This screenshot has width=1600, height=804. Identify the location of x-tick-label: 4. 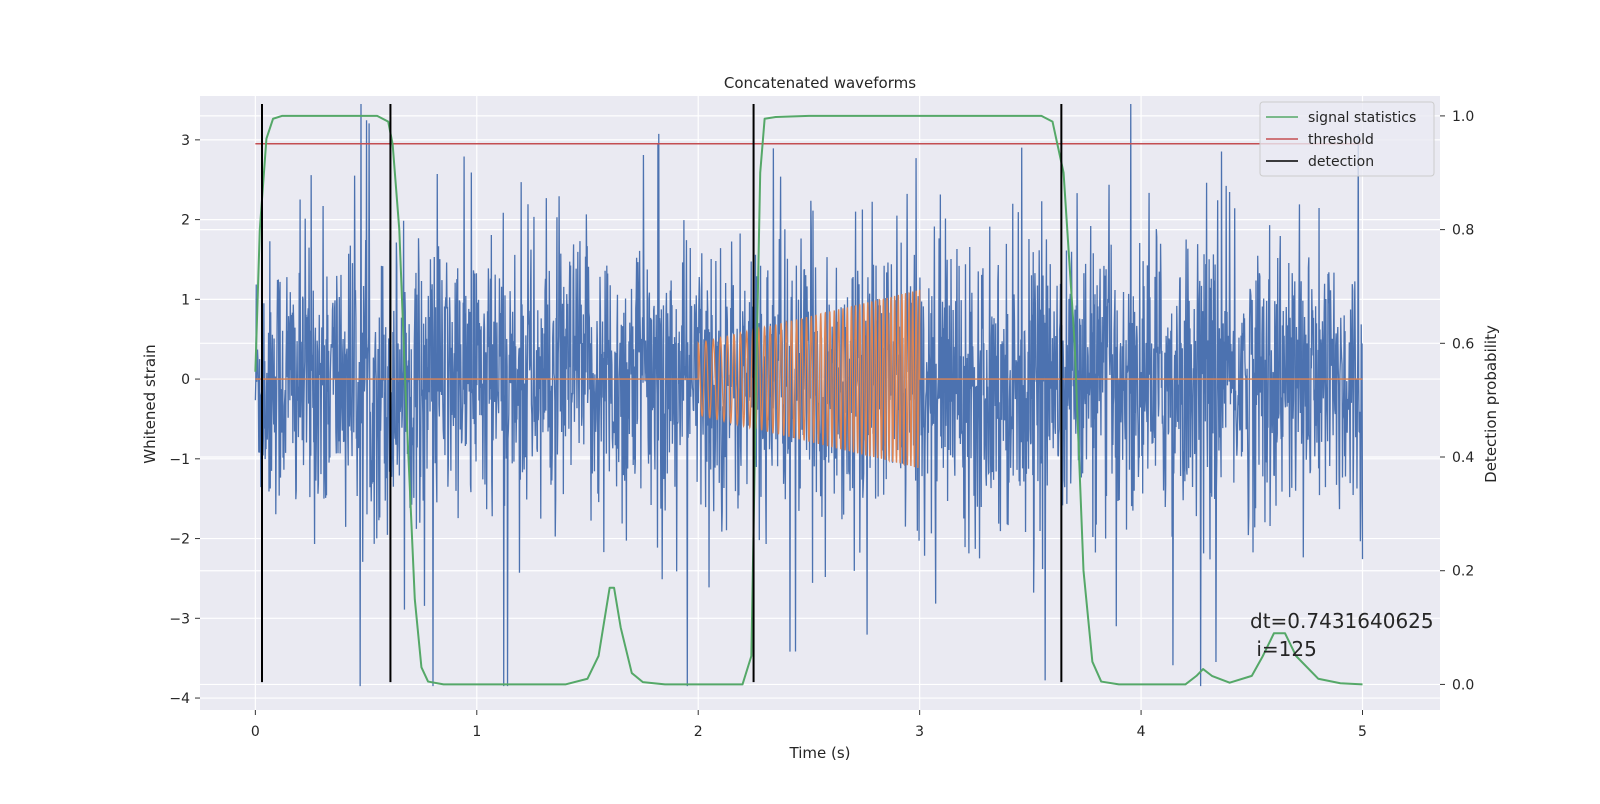
(1141, 732).